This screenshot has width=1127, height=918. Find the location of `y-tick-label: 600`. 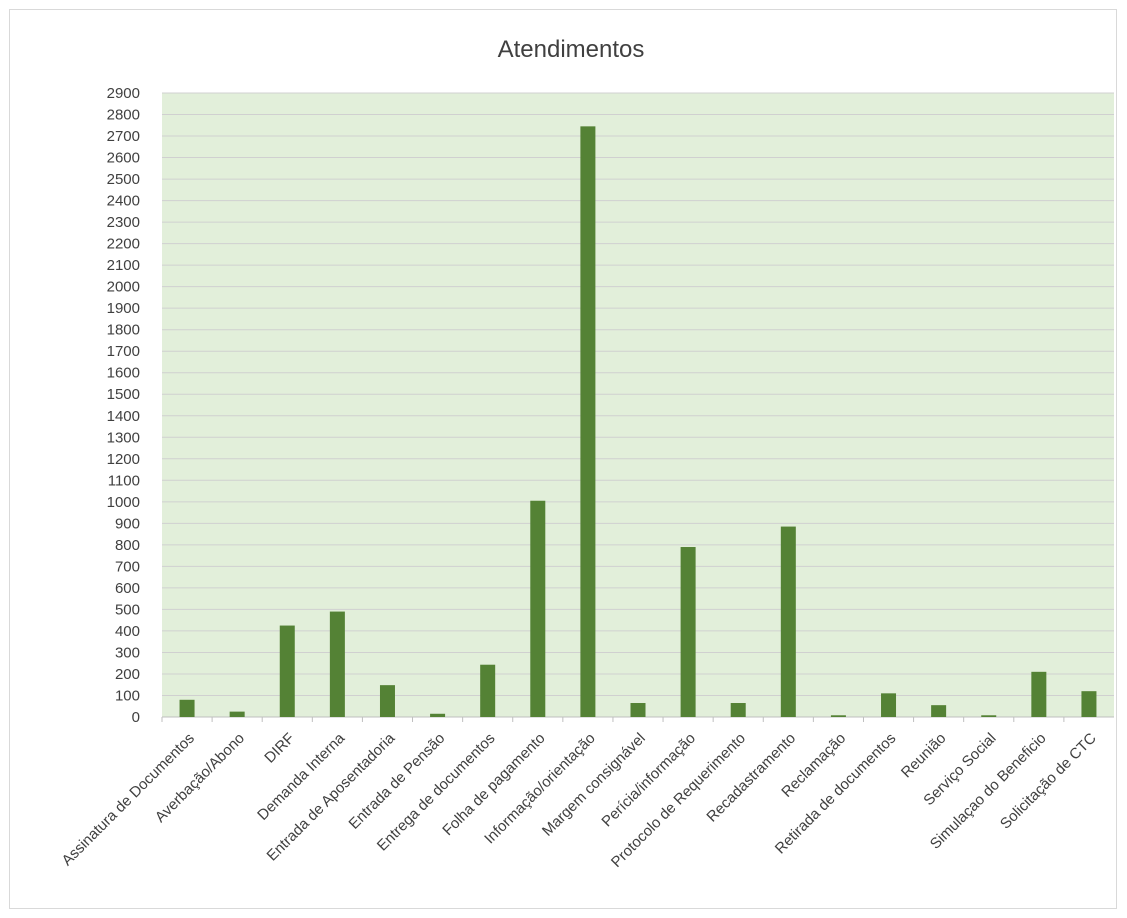

y-tick-label: 600 is located at coordinates (127, 588).